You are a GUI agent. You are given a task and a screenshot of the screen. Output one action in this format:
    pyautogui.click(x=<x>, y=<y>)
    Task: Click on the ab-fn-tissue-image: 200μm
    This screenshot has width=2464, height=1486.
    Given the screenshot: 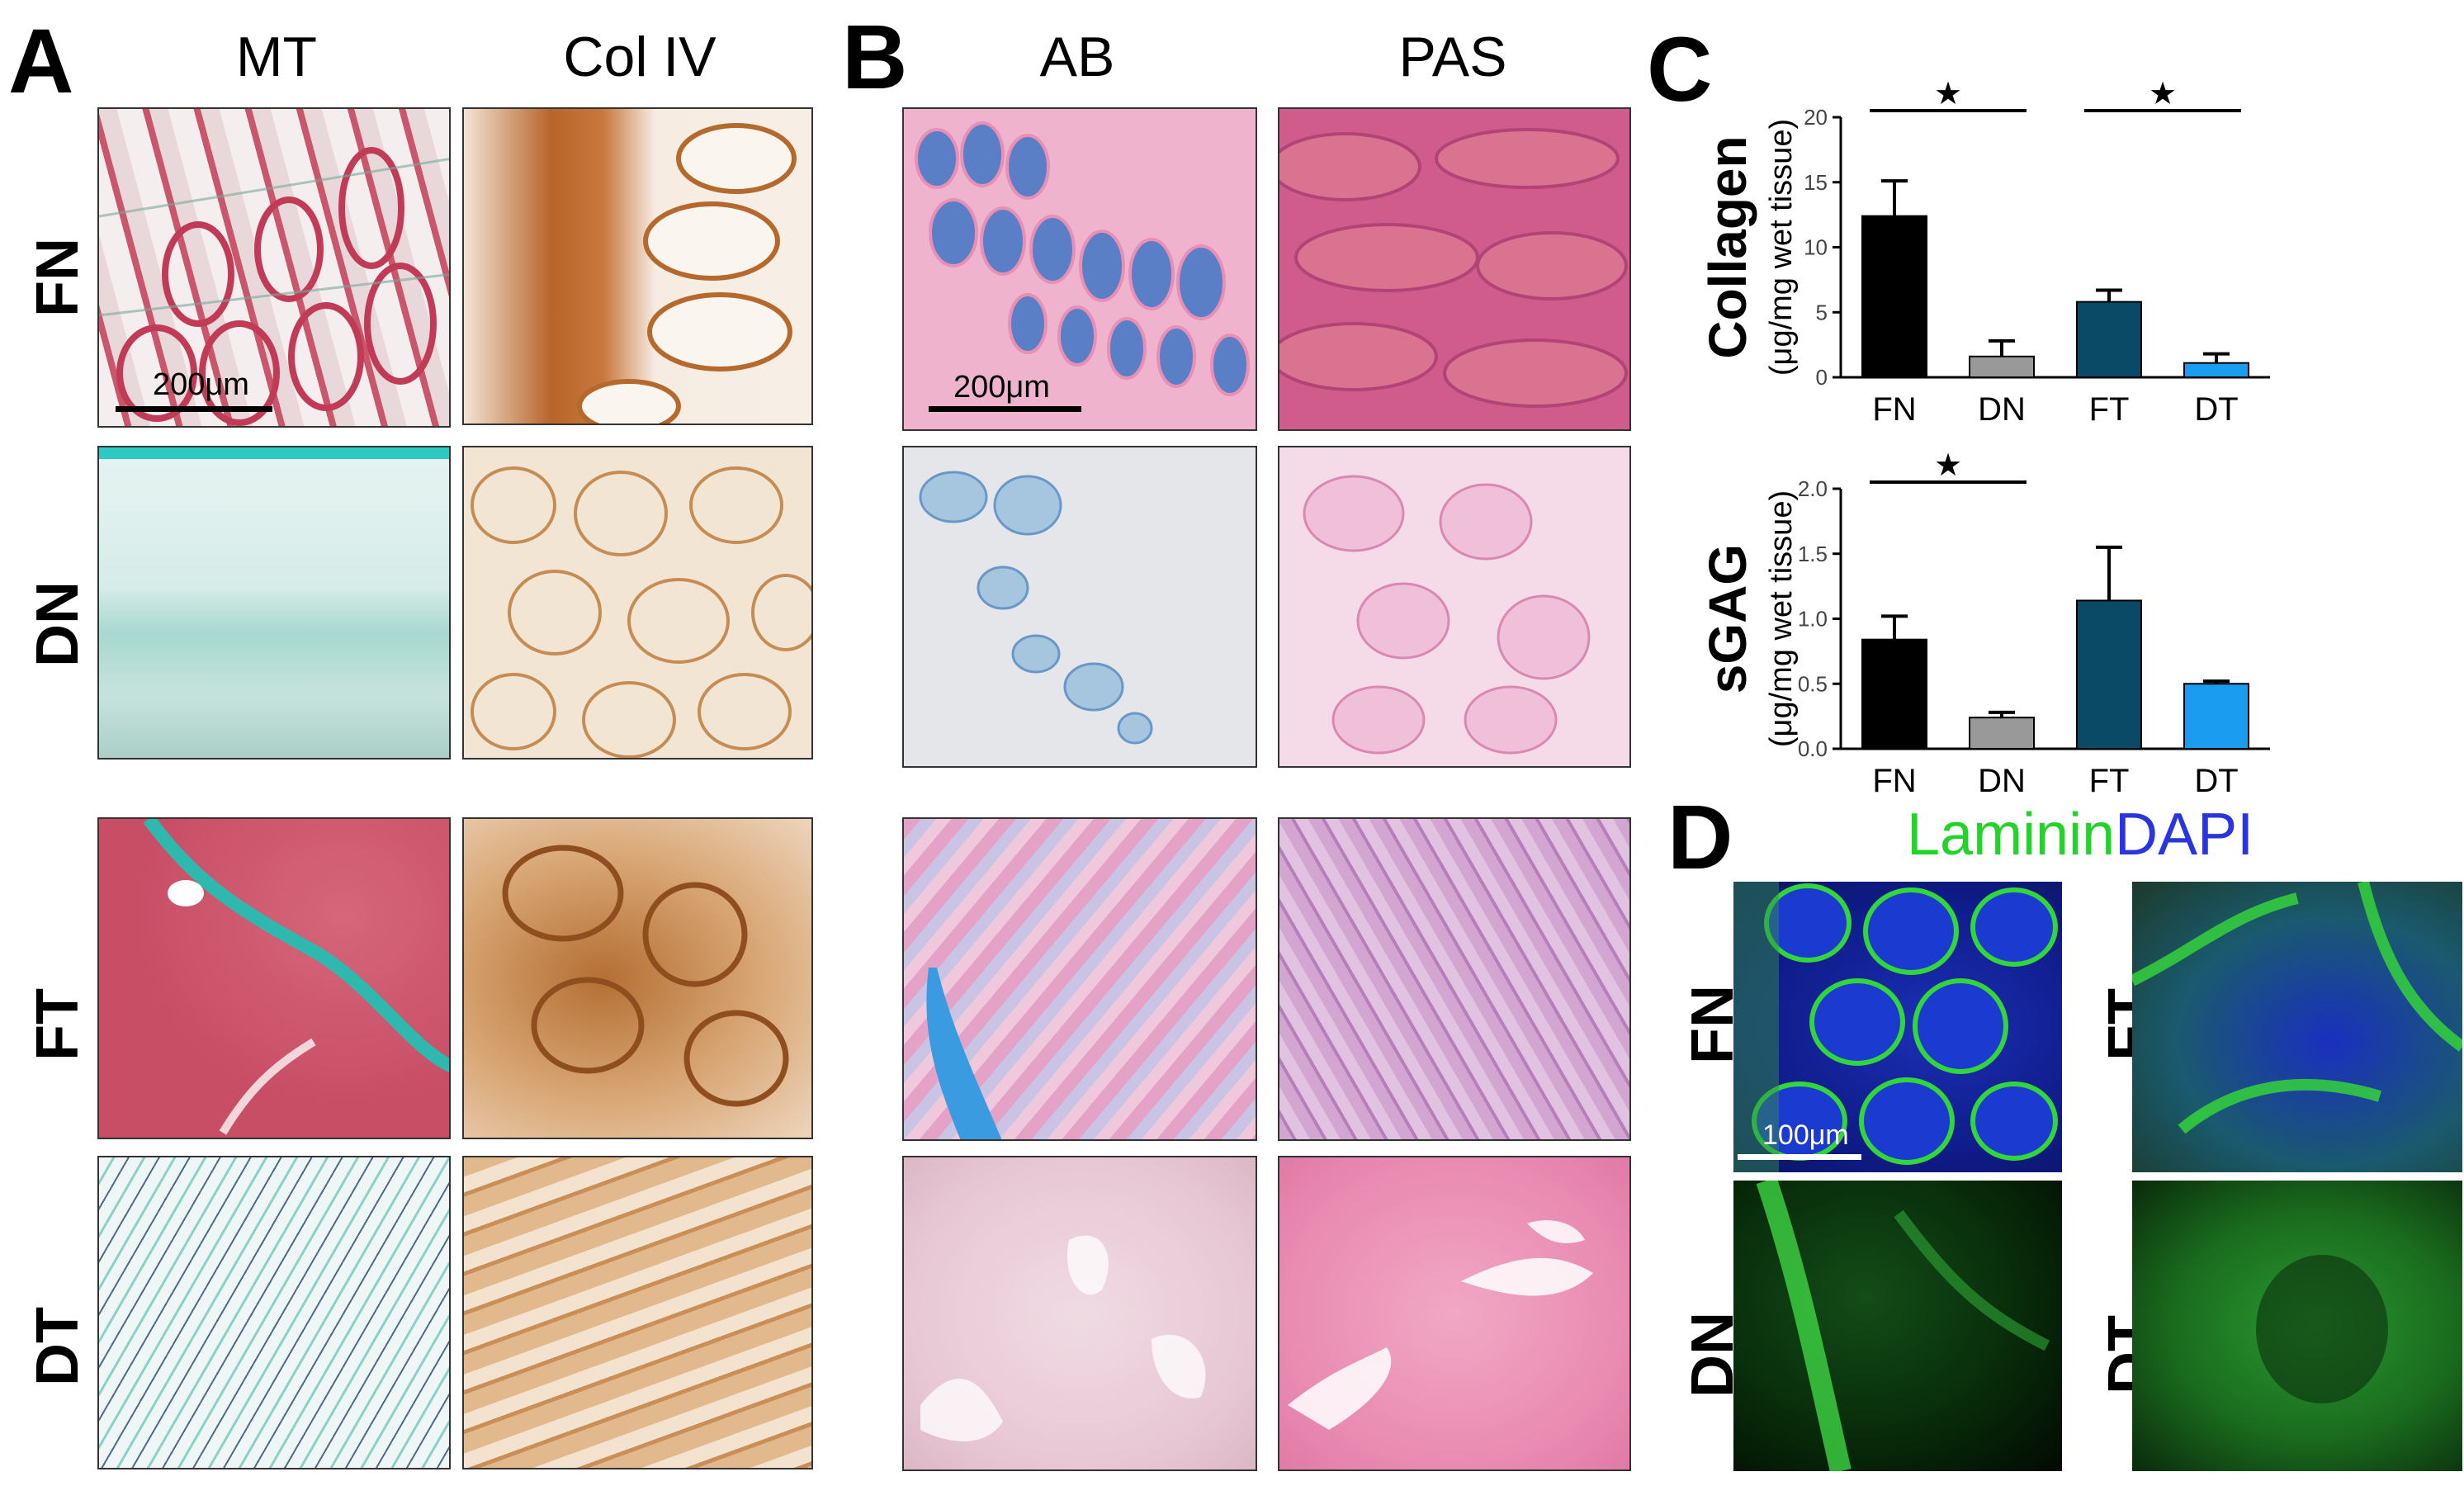 What is the action you would take?
    pyautogui.click(x=1079, y=269)
    